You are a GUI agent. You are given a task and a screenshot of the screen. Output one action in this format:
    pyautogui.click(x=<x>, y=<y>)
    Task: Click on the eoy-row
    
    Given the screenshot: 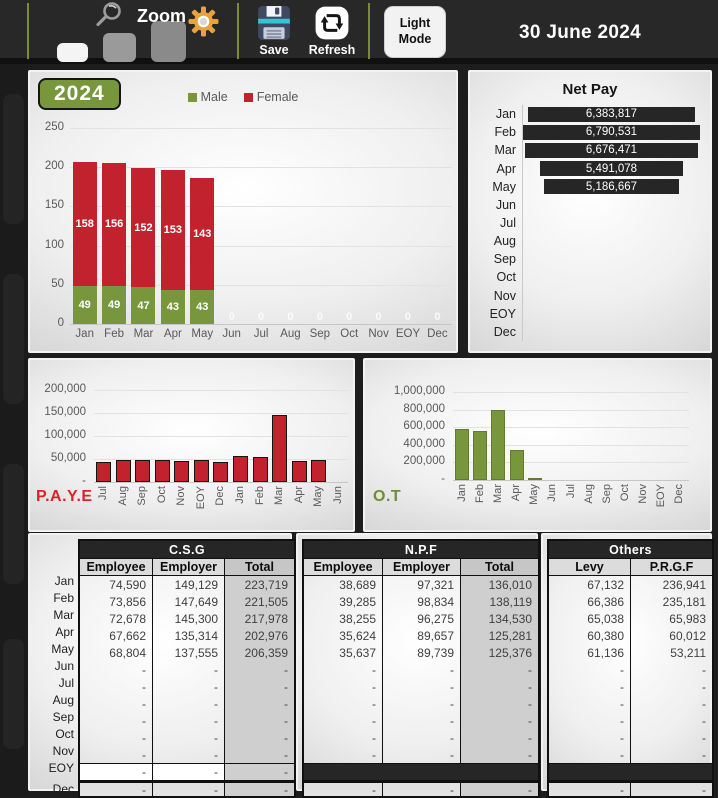 What is the action you would take?
    pyautogui.click(x=421, y=771)
    